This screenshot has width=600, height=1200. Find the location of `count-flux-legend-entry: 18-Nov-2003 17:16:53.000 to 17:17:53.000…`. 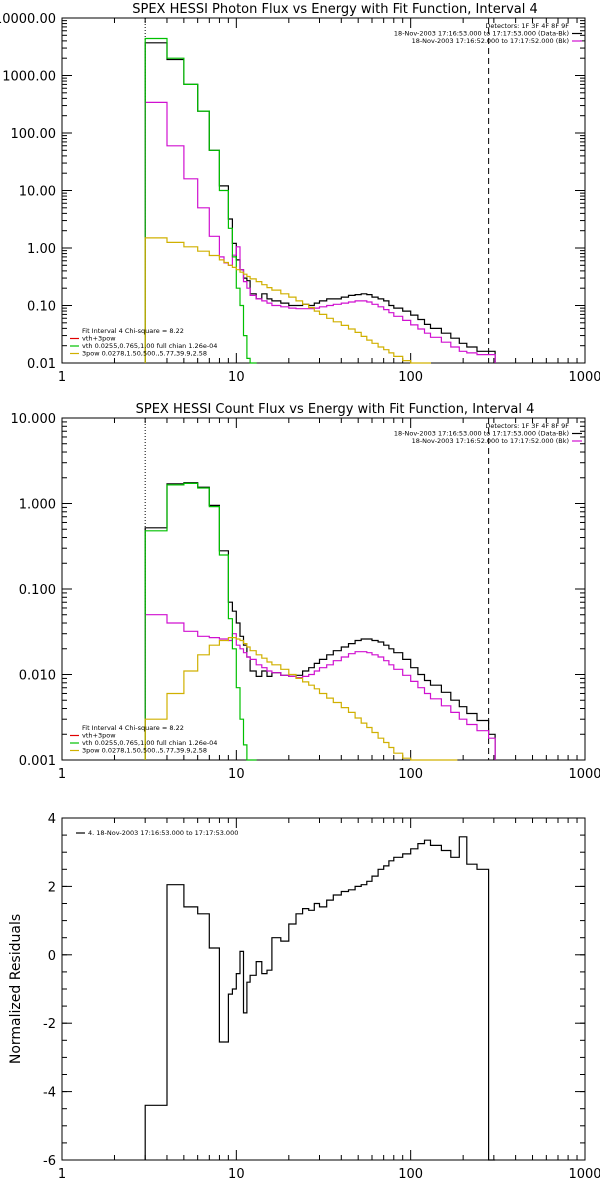

count-flux-legend-entry: 18-Nov-2003 17:16:53.000 to 17:17:53.000… is located at coordinates (481, 434).